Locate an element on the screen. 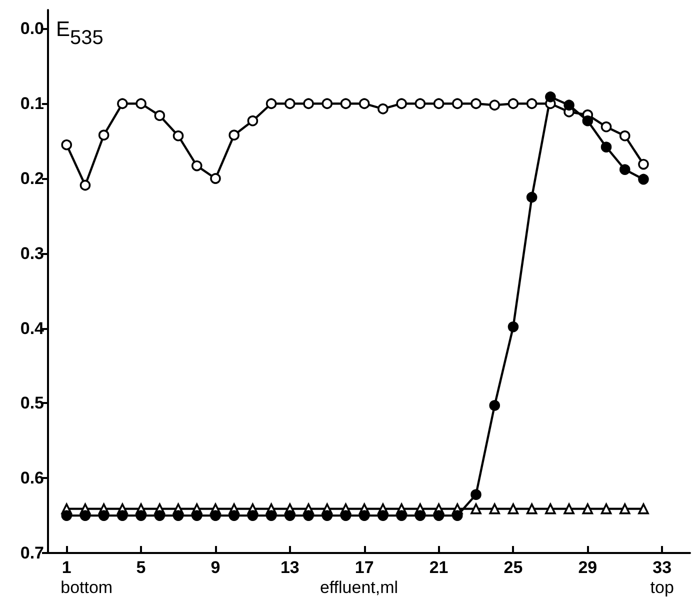  x-tick-label: 25 is located at coordinates (513, 567).